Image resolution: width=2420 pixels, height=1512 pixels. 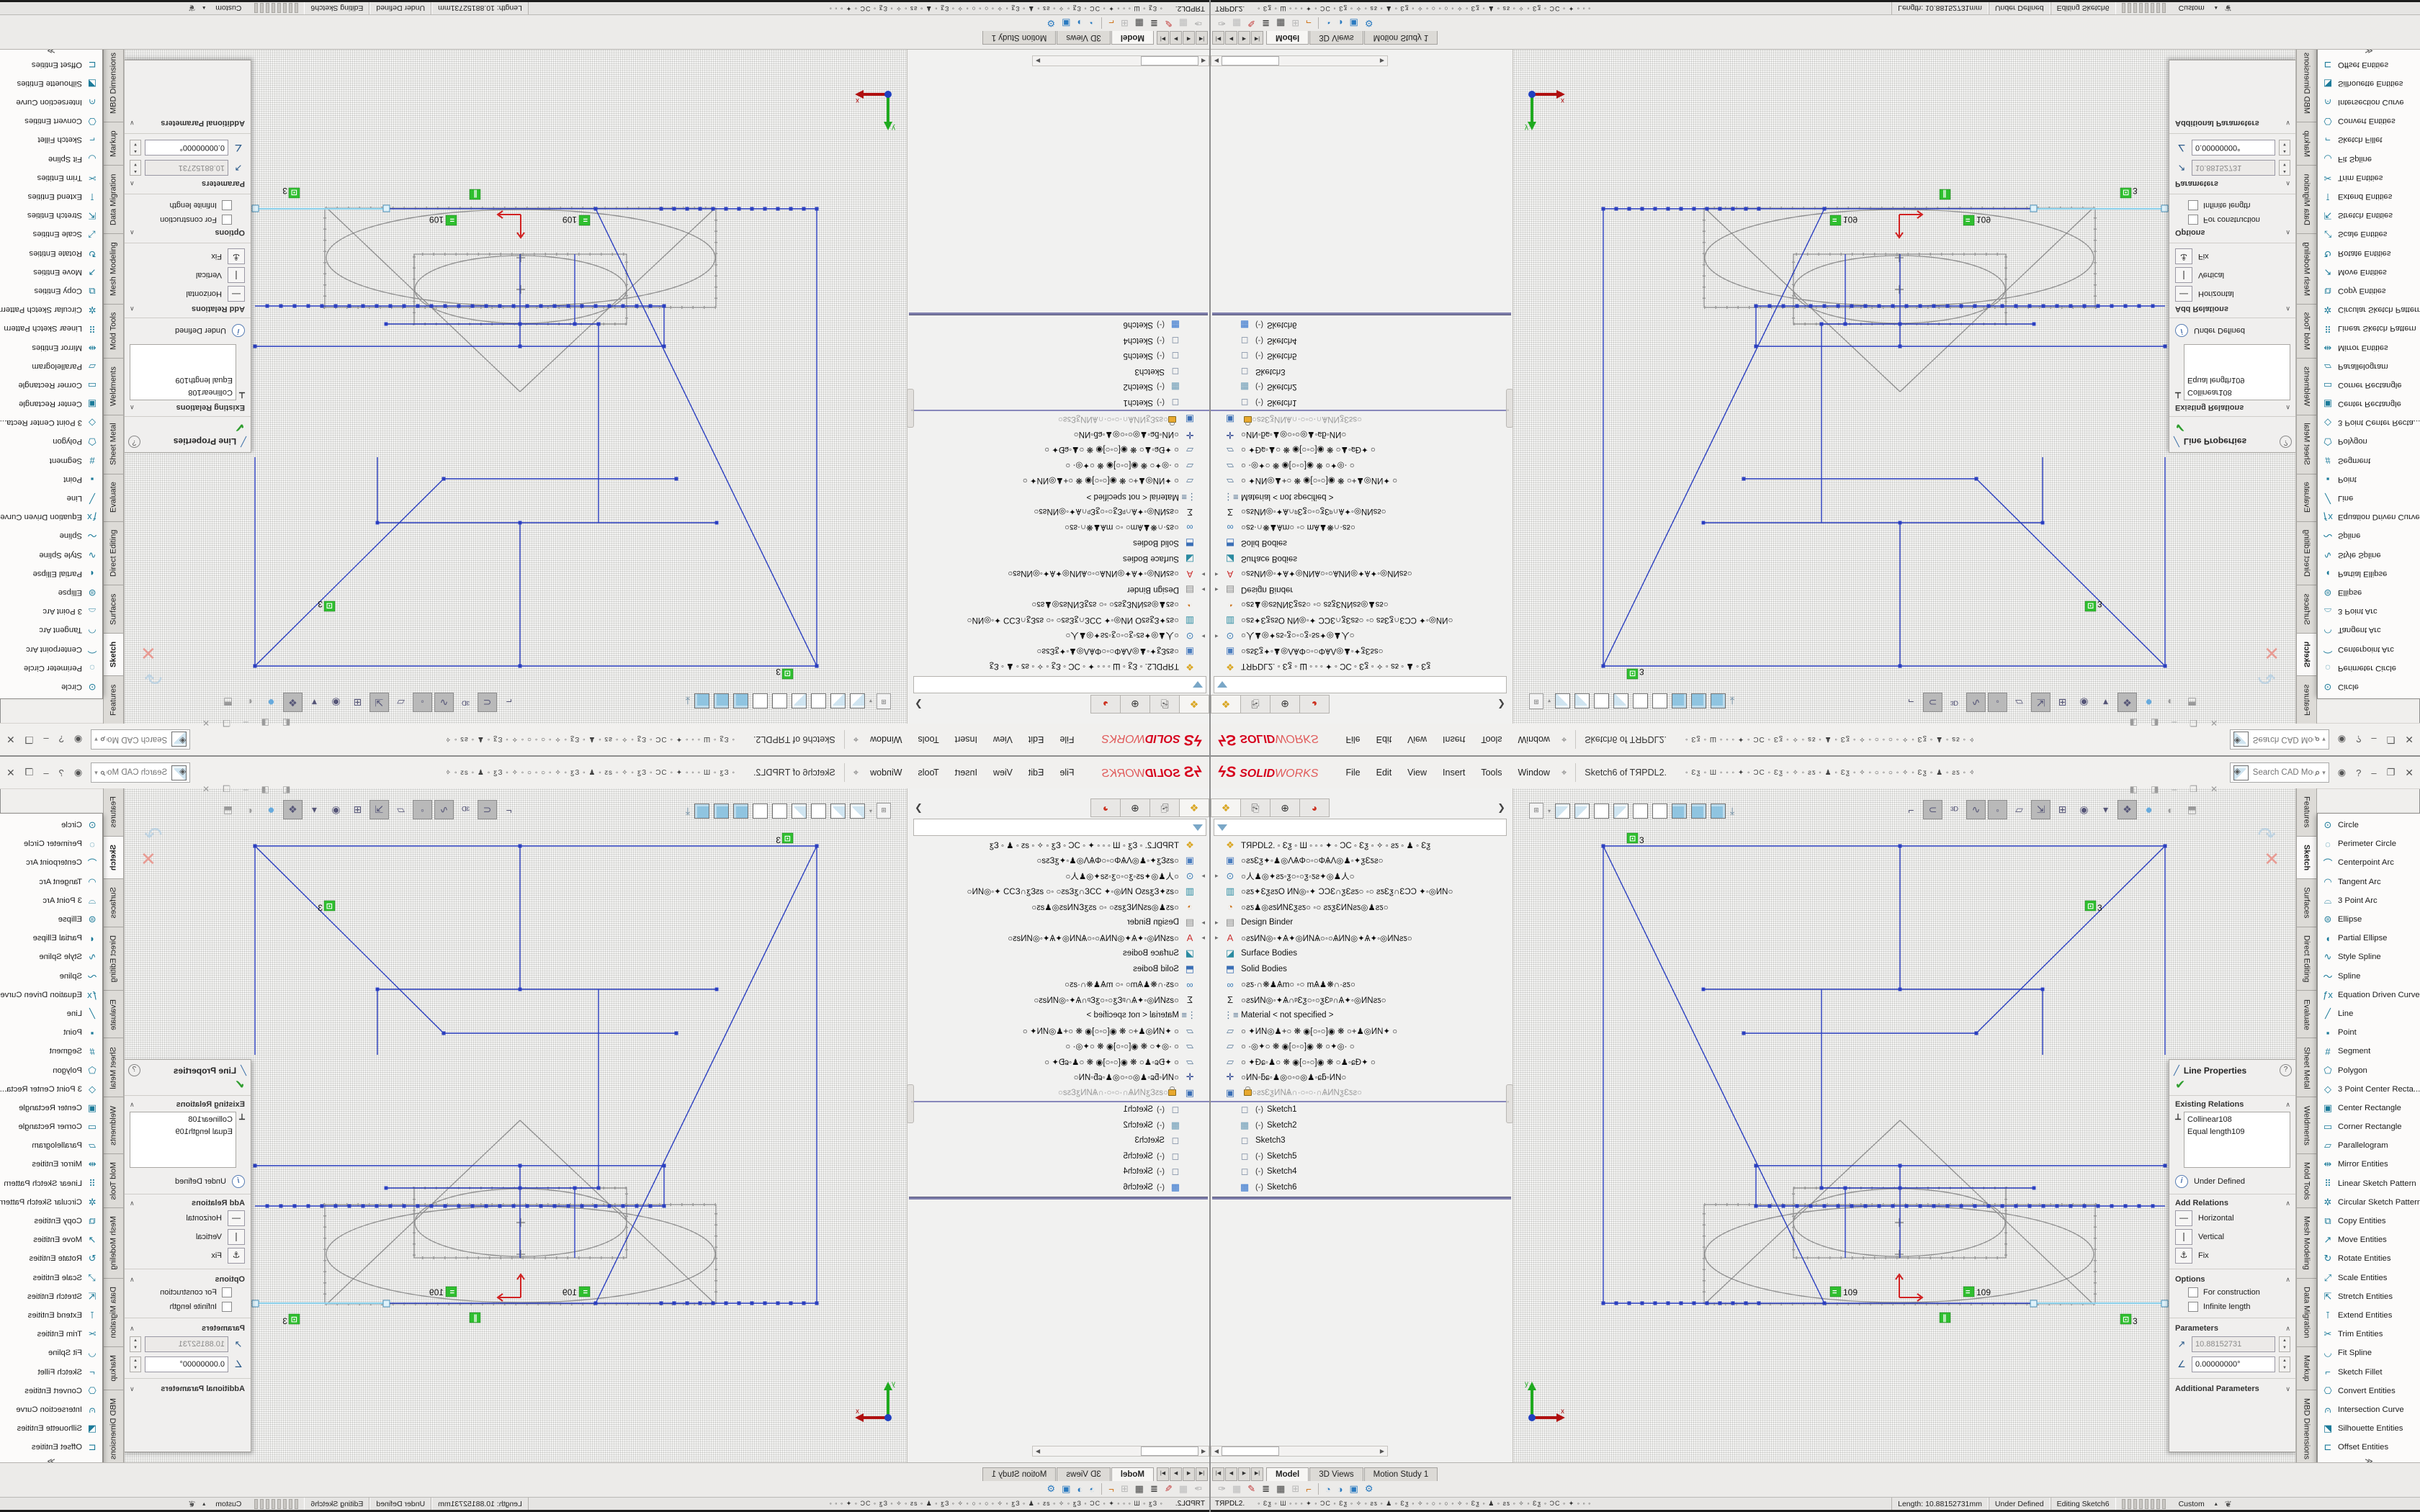 I want to click on child-restore-icon: ❐, so click(x=2193, y=789).